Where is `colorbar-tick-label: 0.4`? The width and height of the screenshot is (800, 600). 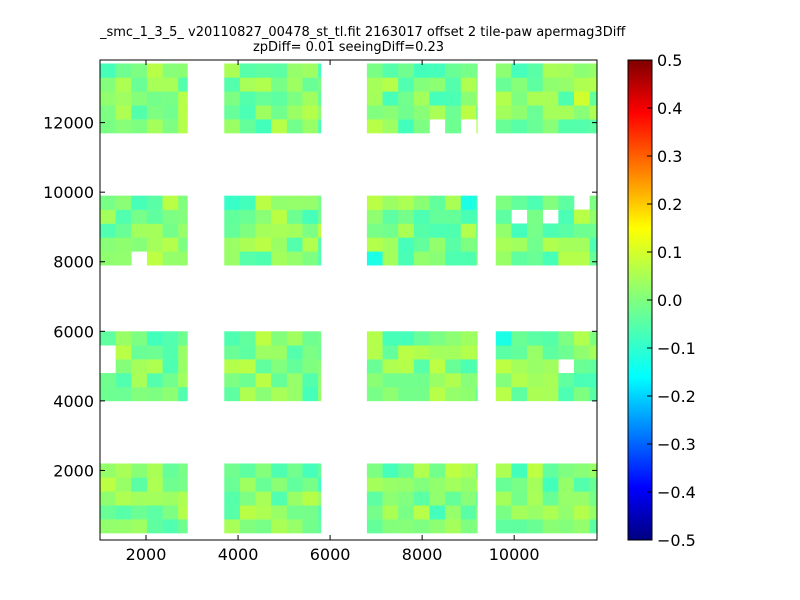
colorbar-tick-label: 0.4 is located at coordinates (669, 108).